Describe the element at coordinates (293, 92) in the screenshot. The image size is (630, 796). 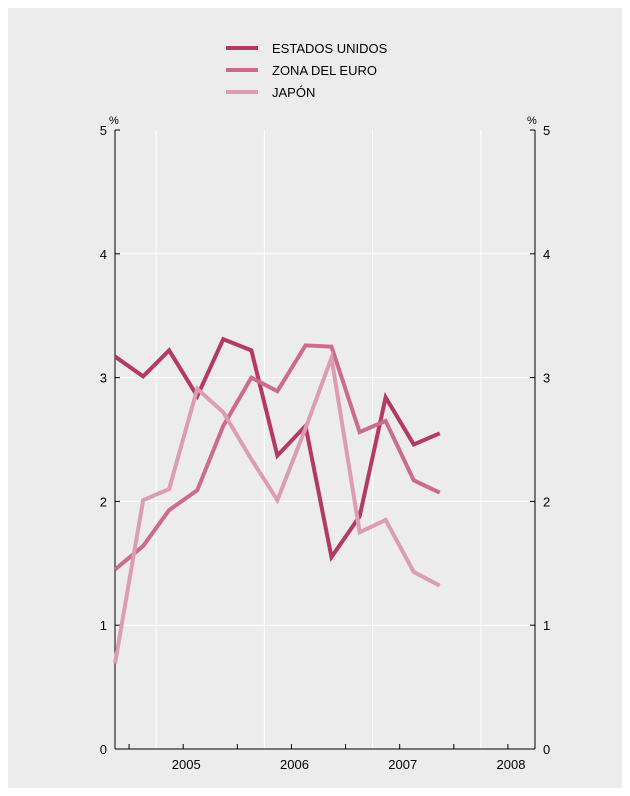
I see `legend-label-2: JAPÓN` at that location.